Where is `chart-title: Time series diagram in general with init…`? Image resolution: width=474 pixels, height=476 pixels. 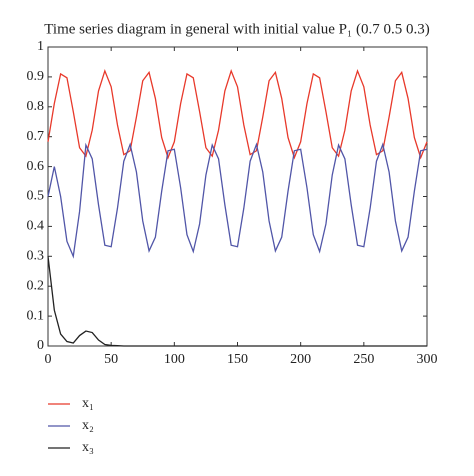
chart-title: Time series diagram in general with init… is located at coordinates (236, 29).